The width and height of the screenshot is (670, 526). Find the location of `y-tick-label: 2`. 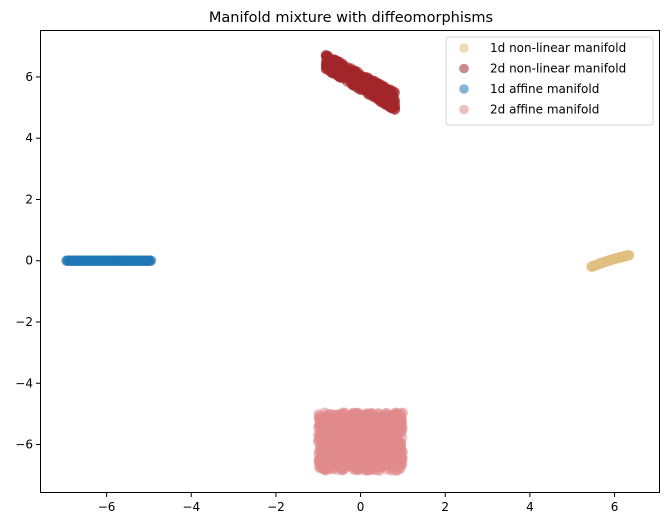

y-tick-label: 2 is located at coordinates (29, 199).